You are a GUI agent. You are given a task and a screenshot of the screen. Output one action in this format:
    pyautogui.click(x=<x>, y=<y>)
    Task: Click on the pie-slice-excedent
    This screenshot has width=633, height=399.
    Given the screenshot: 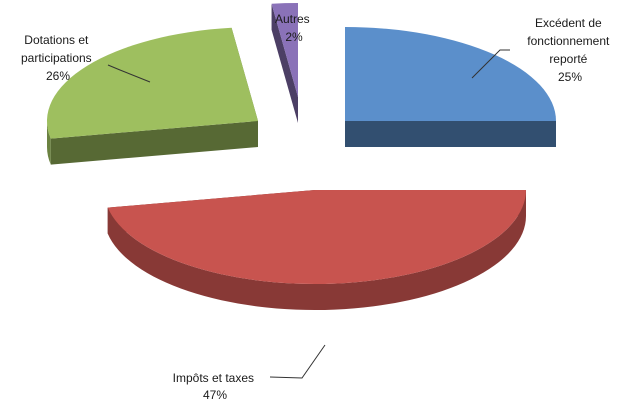 What is the action you would take?
    pyautogui.click(x=450, y=87)
    